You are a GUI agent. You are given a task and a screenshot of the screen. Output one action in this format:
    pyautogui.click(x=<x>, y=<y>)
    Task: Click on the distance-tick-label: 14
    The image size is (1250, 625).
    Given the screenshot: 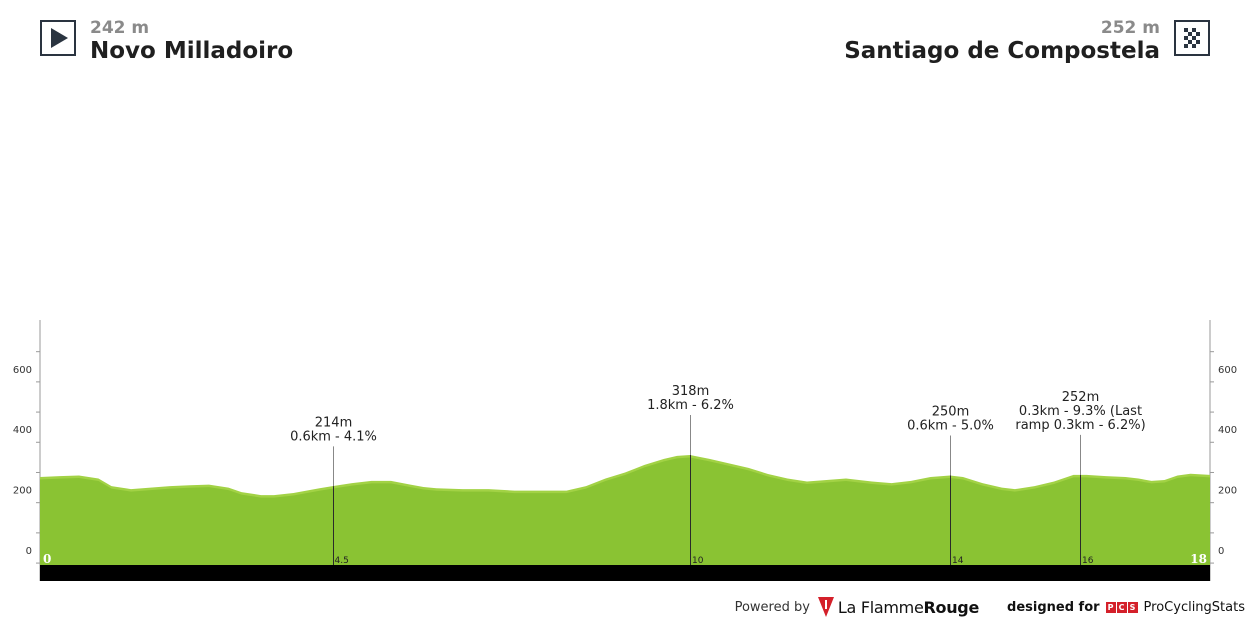 What is the action you would take?
    pyautogui.click(x=958, y=561)
    